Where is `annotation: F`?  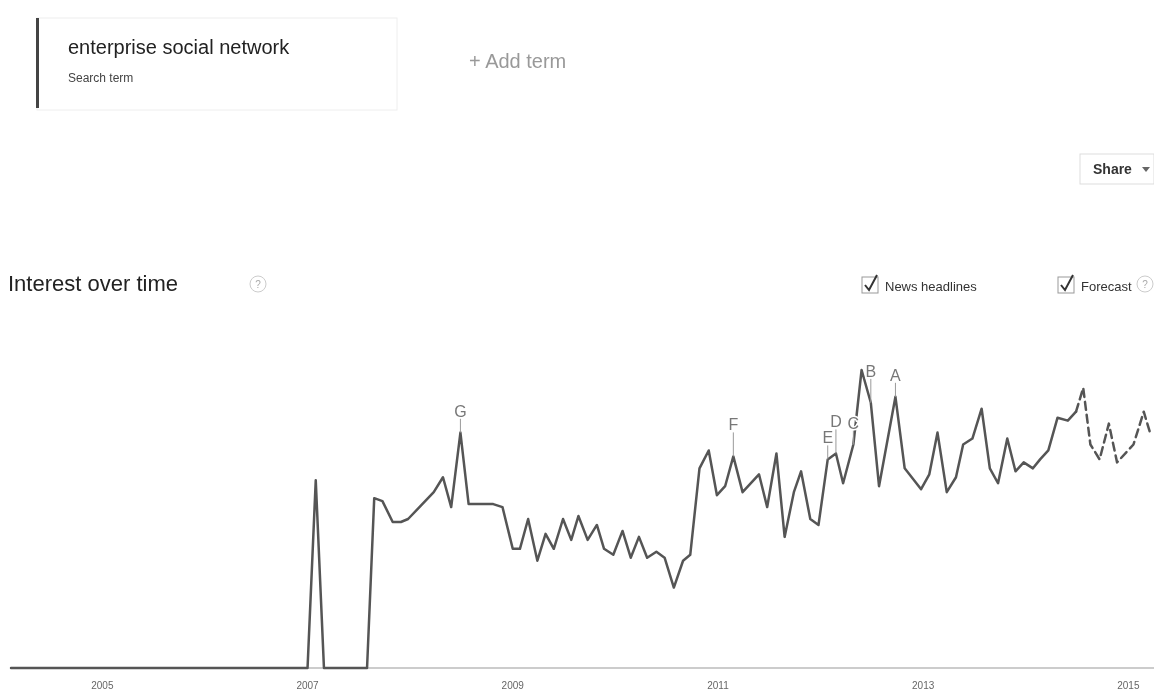 annotation: F is located at coordinates (733, 425).